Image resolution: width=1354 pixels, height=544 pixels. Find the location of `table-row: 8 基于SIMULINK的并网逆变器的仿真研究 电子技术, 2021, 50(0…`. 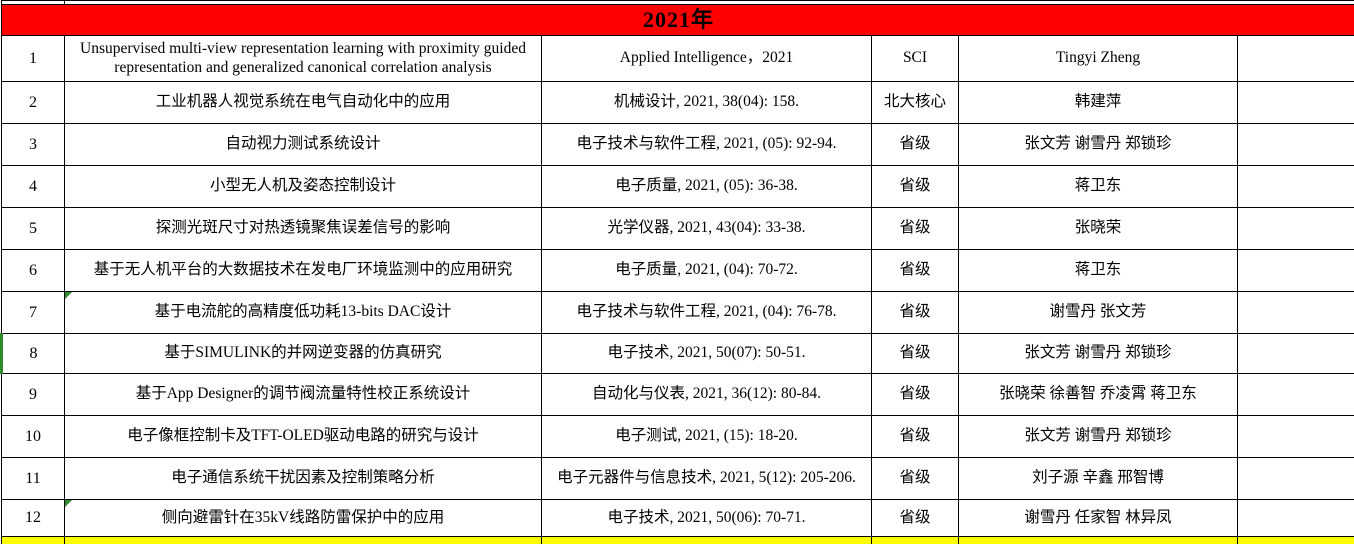

table-row: 8 基于SIMULINK的并网逆变器的仿真研究 电子技术, 2021, 50(0… is located at coordinates (678, 354).